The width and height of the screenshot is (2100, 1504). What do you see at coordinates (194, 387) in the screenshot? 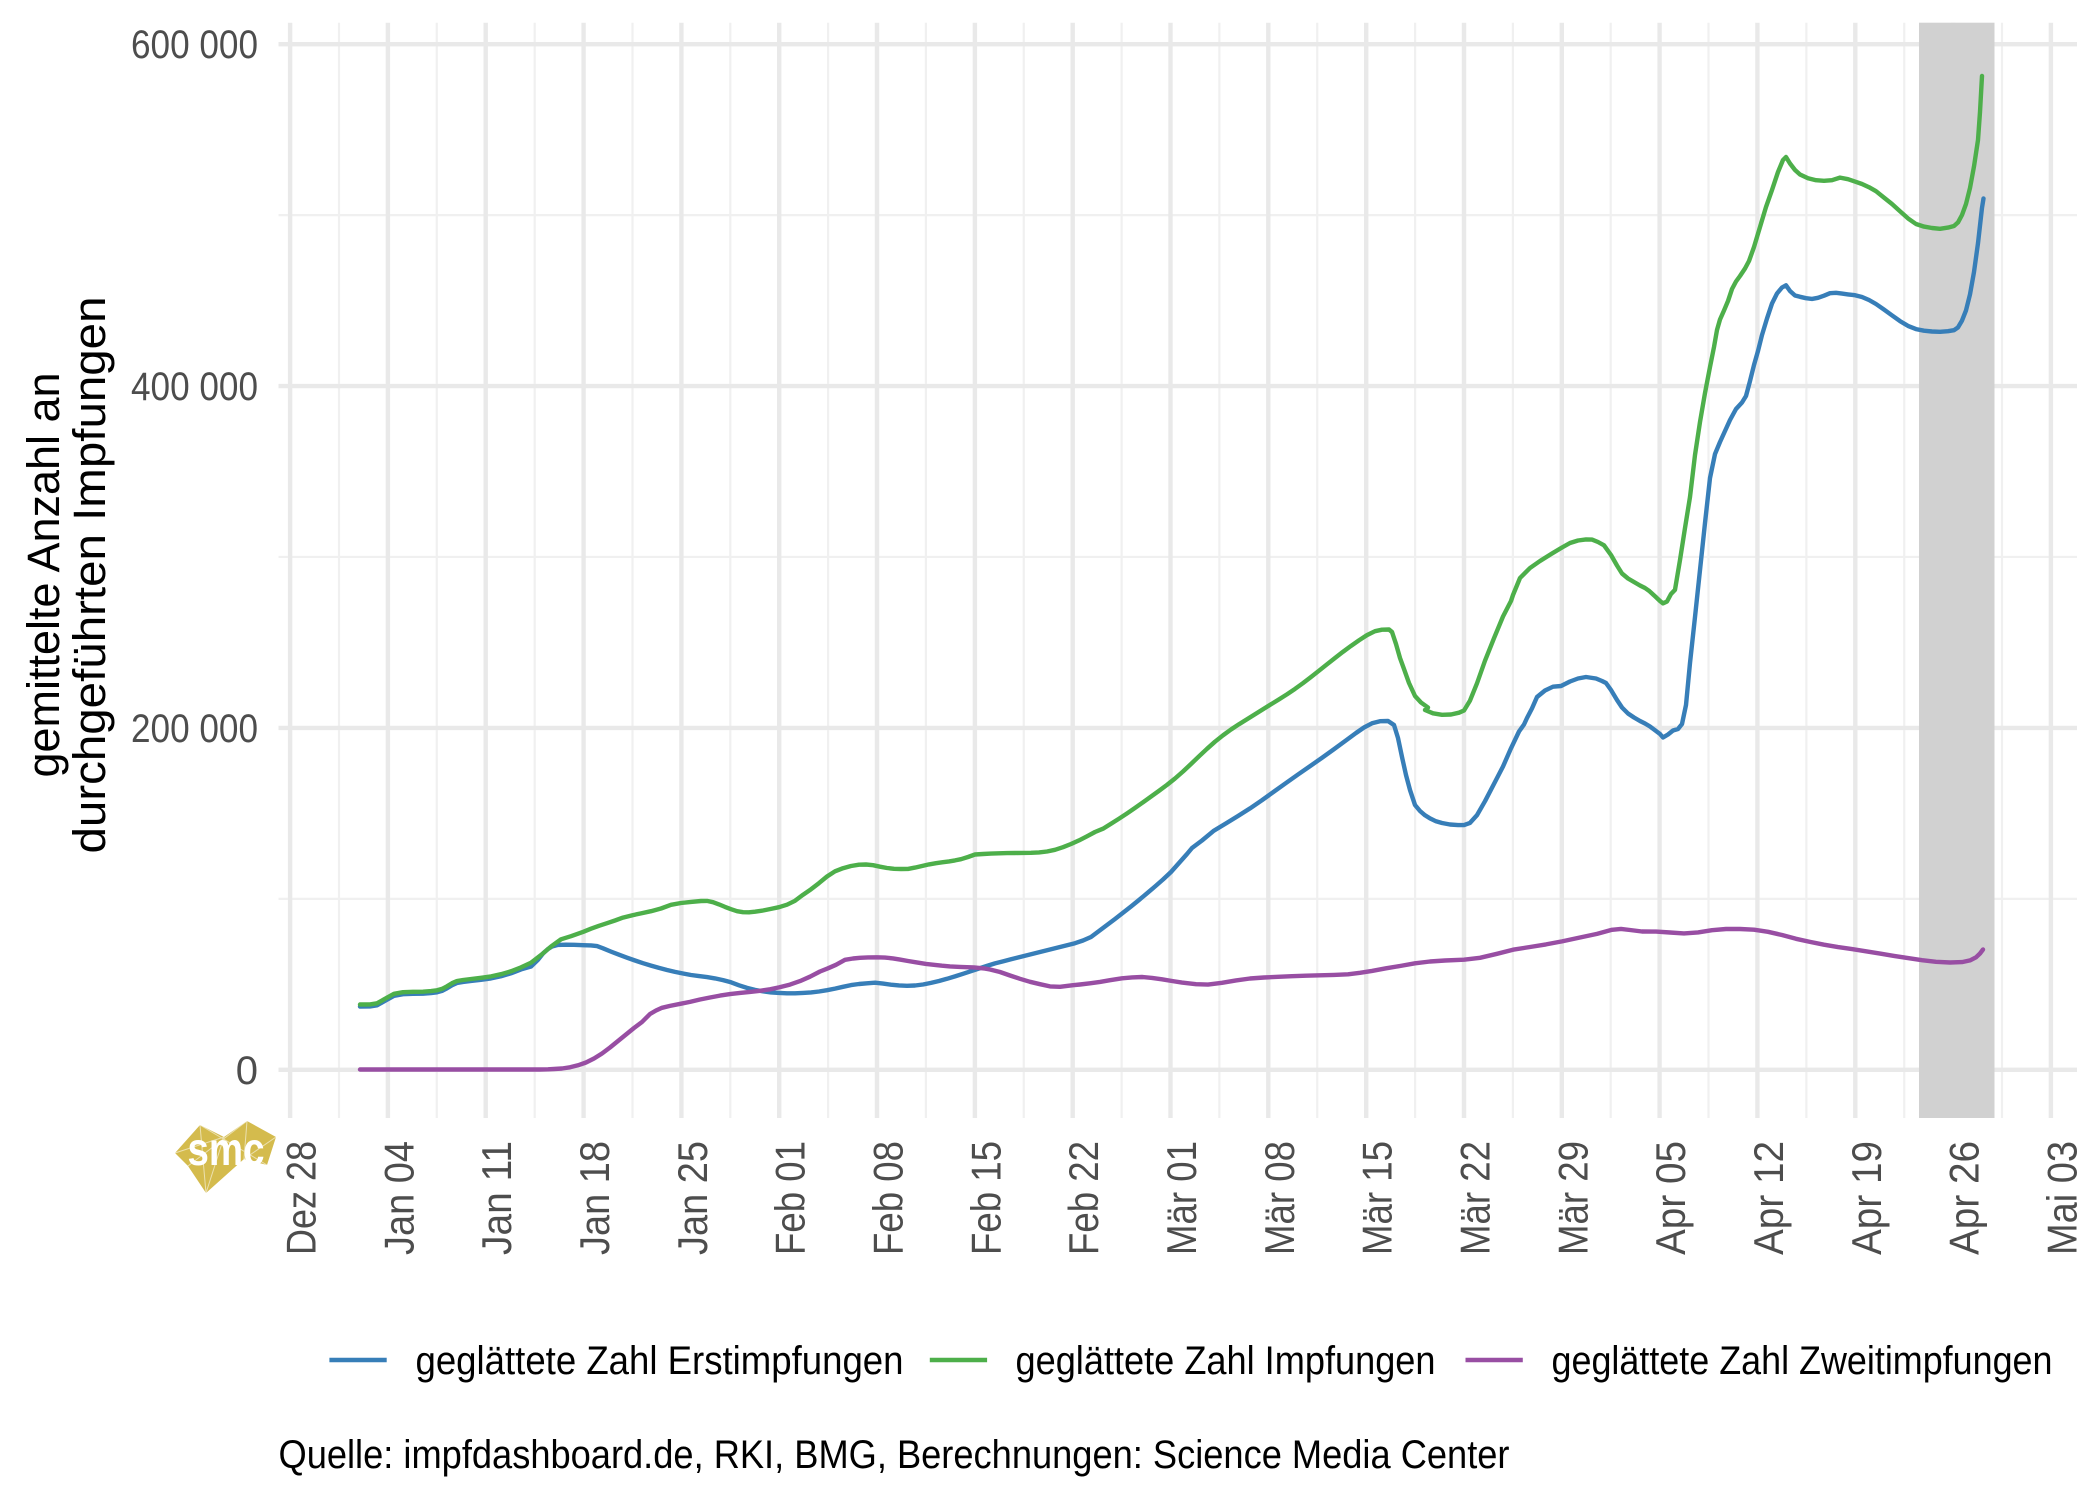
I see `svg-text: 400 000` at bounding box center [194, 387].